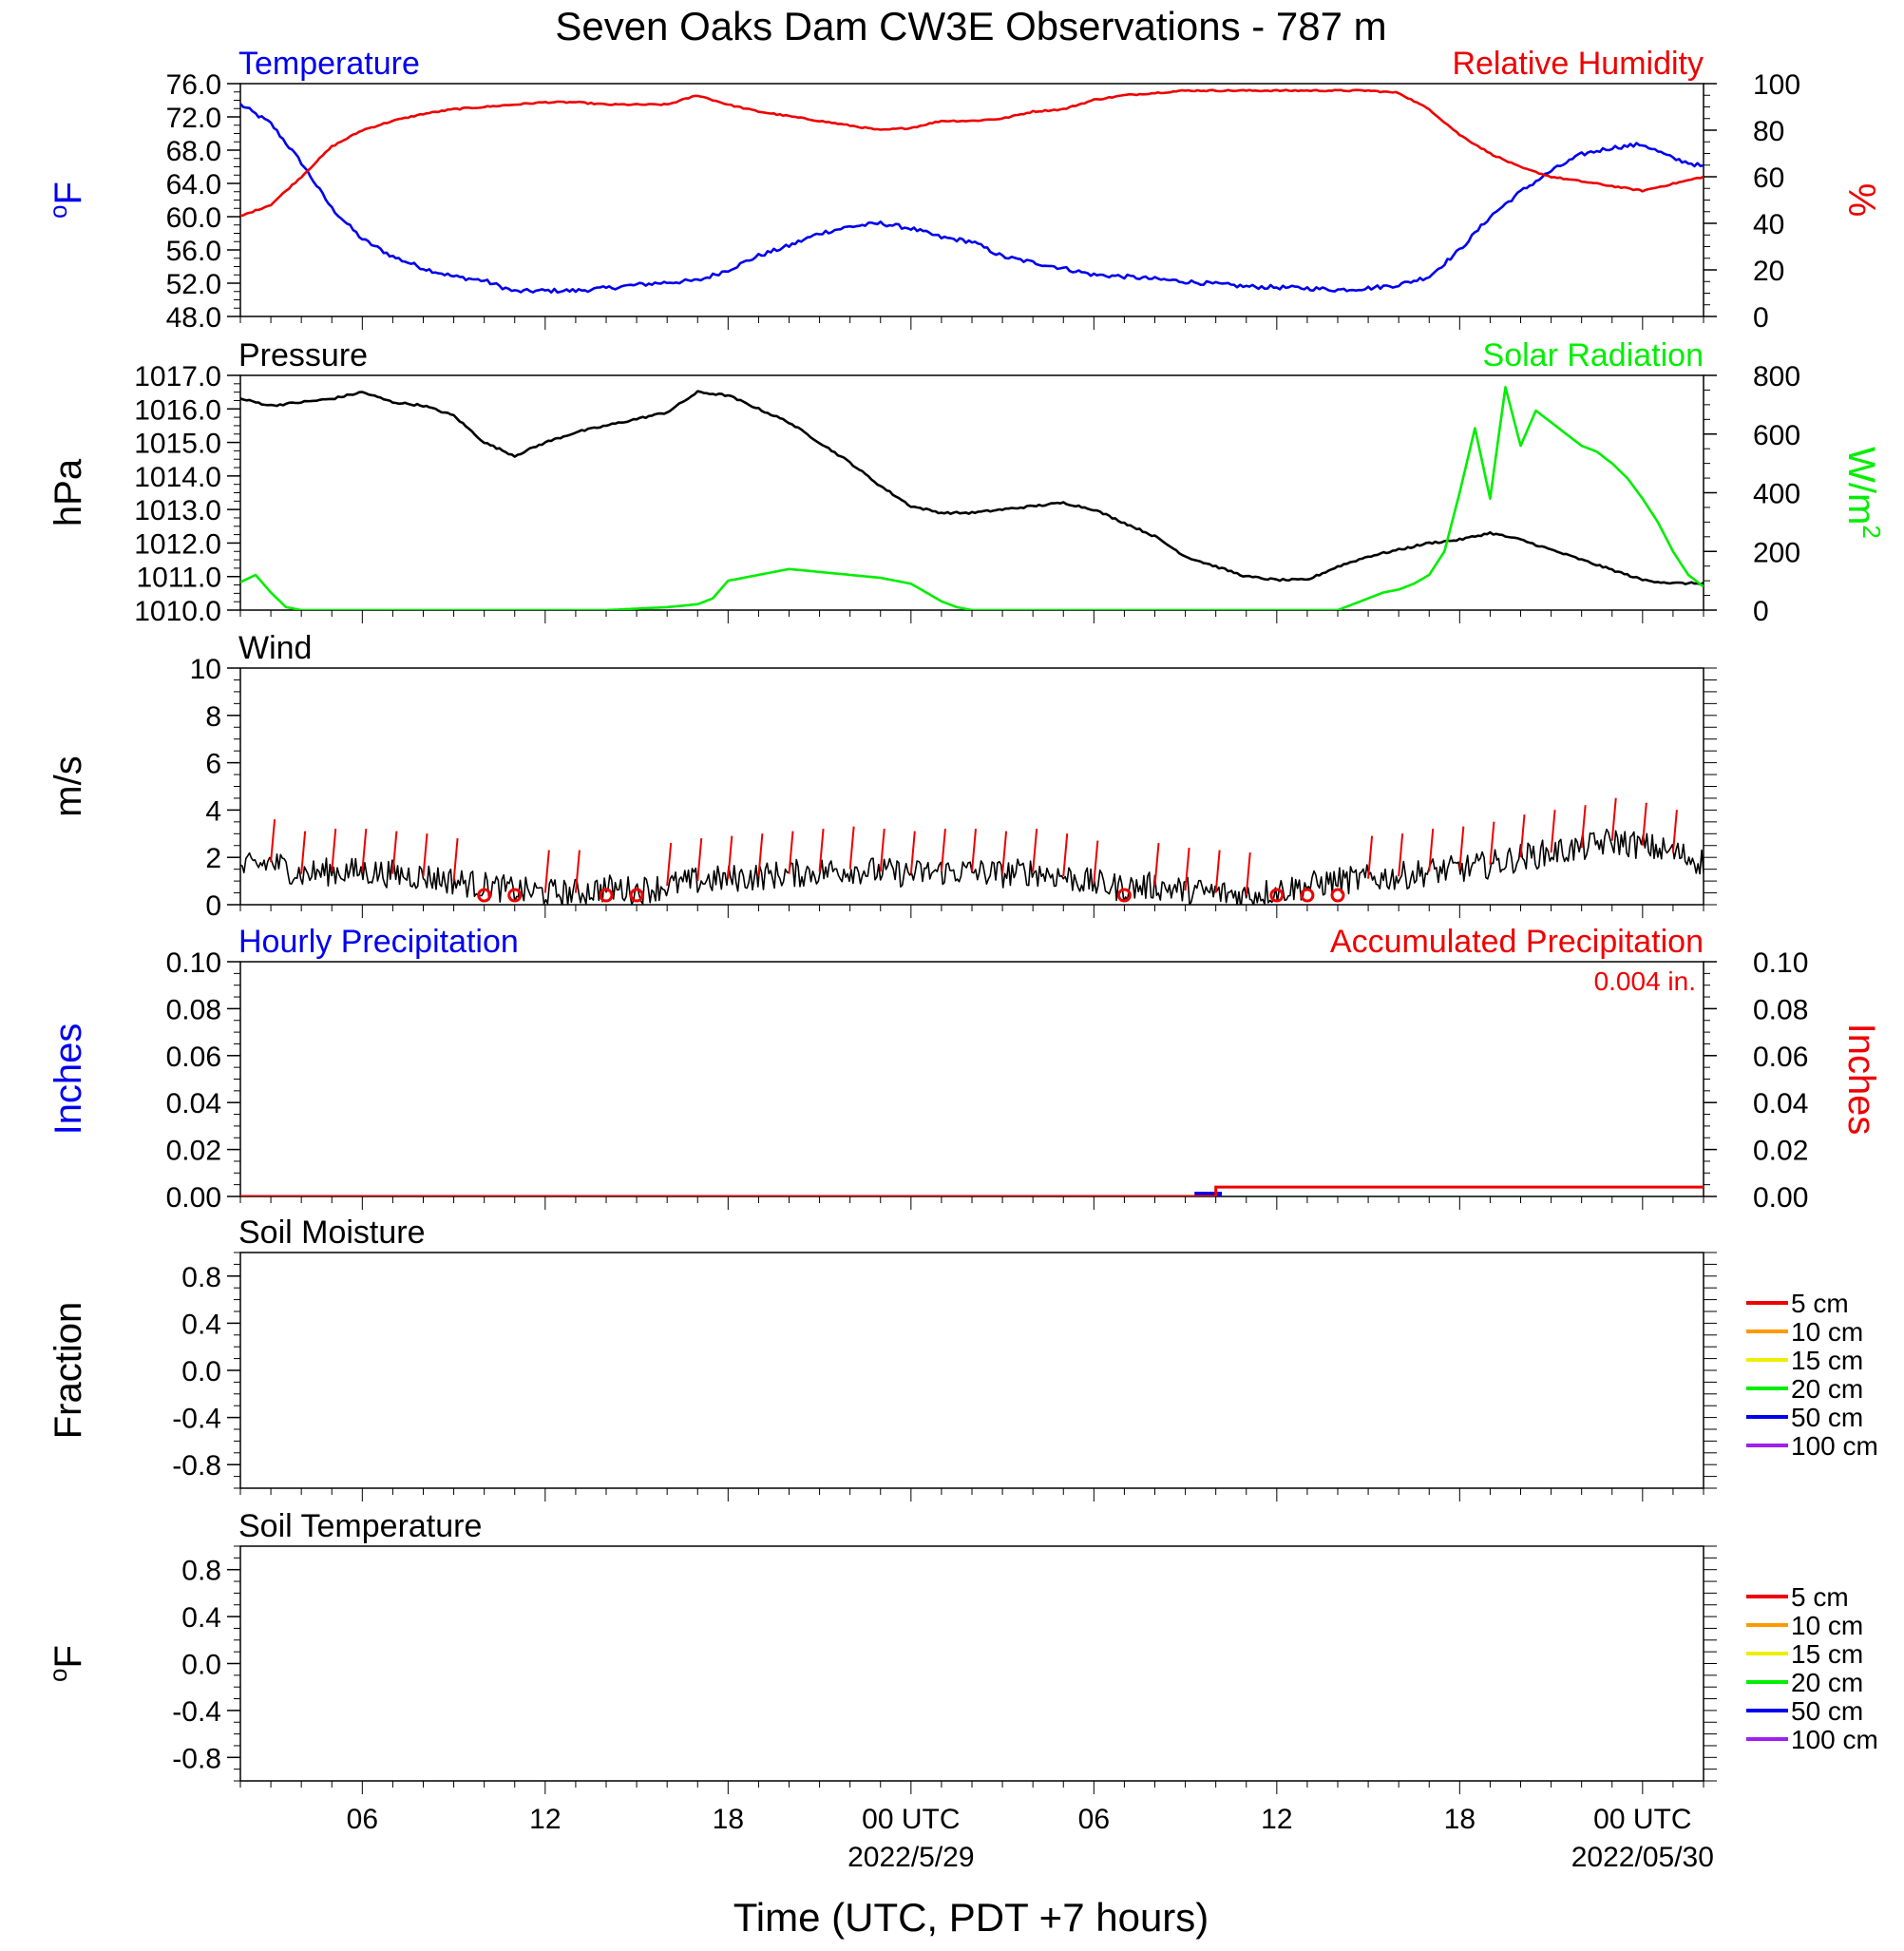  What do you see at coordinates (68, 193) in the screenshot?
I see `unit-text: F` at bounding box center [68, 193].